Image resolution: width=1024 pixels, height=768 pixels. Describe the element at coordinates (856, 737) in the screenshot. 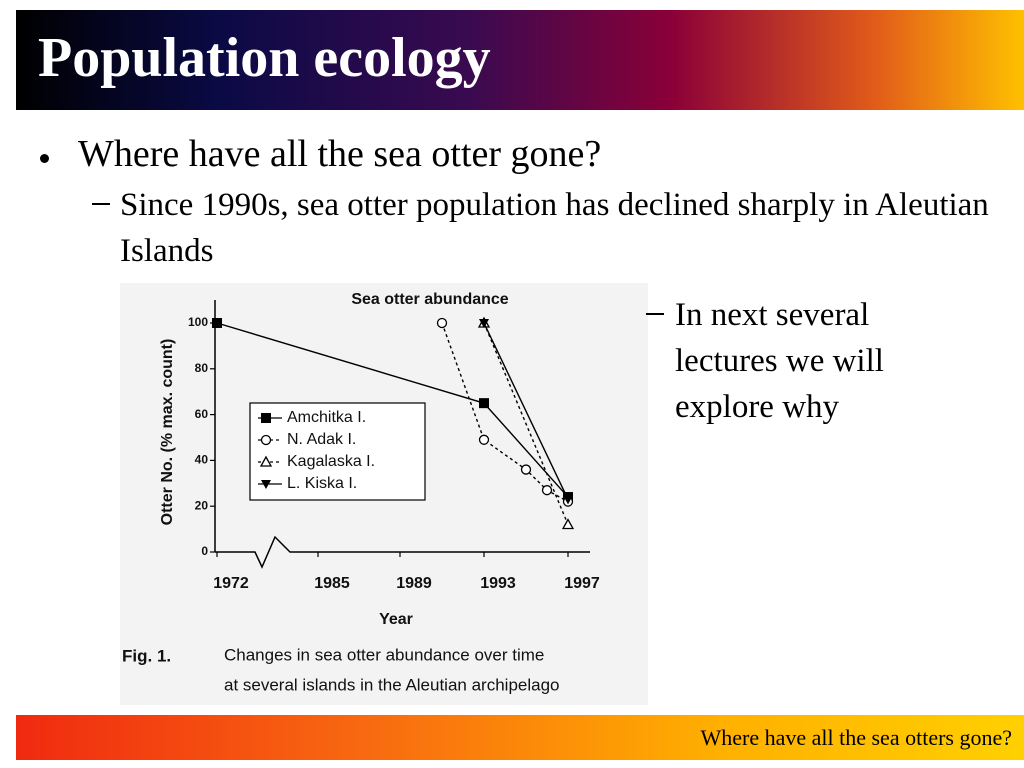

I see `footer-text: Where have all the sea otters gone?` at that location.